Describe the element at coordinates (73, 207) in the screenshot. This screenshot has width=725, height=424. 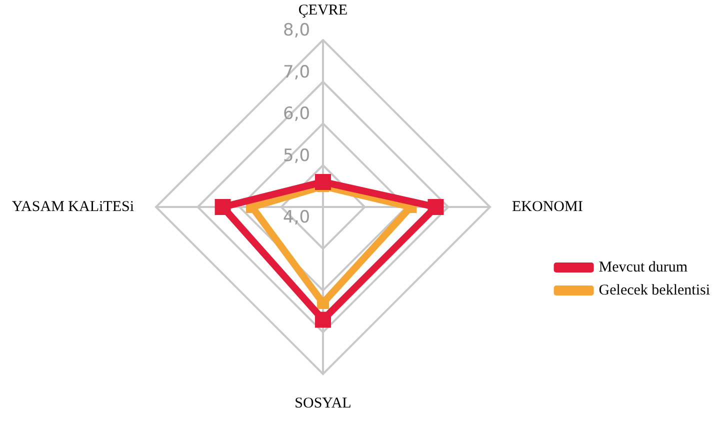
I see `spoke-label: YASAM KALiTESi` at that location.